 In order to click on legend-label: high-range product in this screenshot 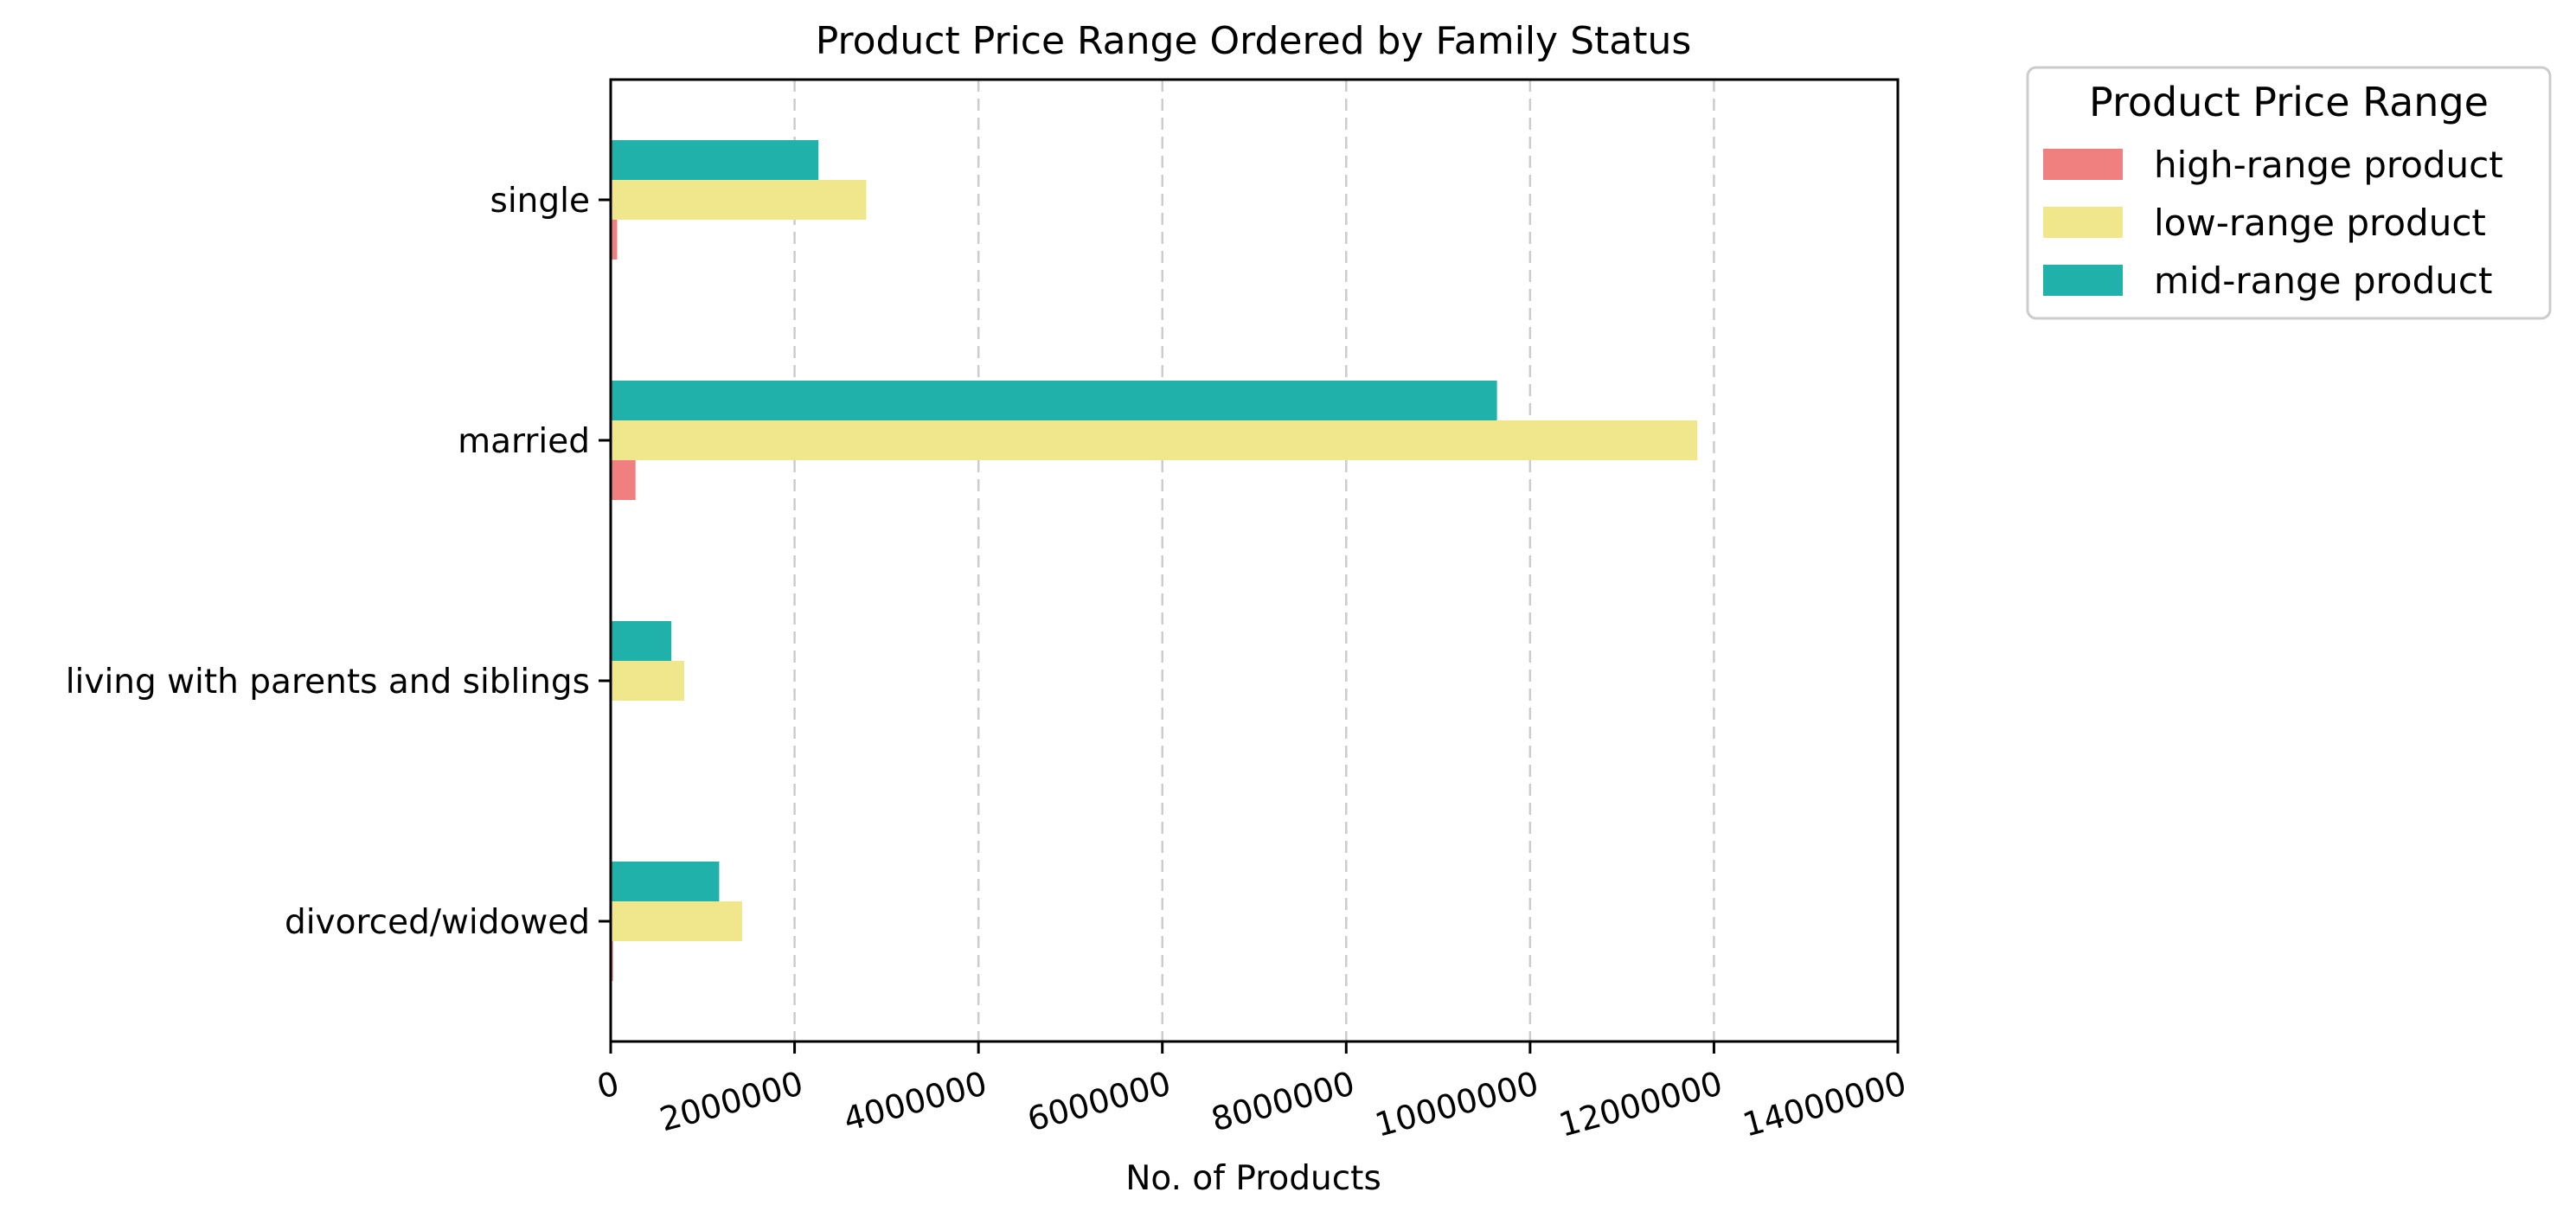, I will do `click(2328, 165)`.